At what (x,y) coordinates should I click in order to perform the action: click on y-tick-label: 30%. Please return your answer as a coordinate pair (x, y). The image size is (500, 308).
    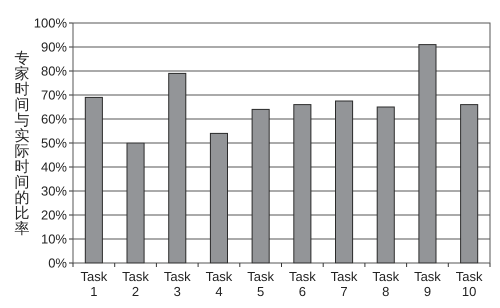
    Looking at the image, I should click on (54, 191).